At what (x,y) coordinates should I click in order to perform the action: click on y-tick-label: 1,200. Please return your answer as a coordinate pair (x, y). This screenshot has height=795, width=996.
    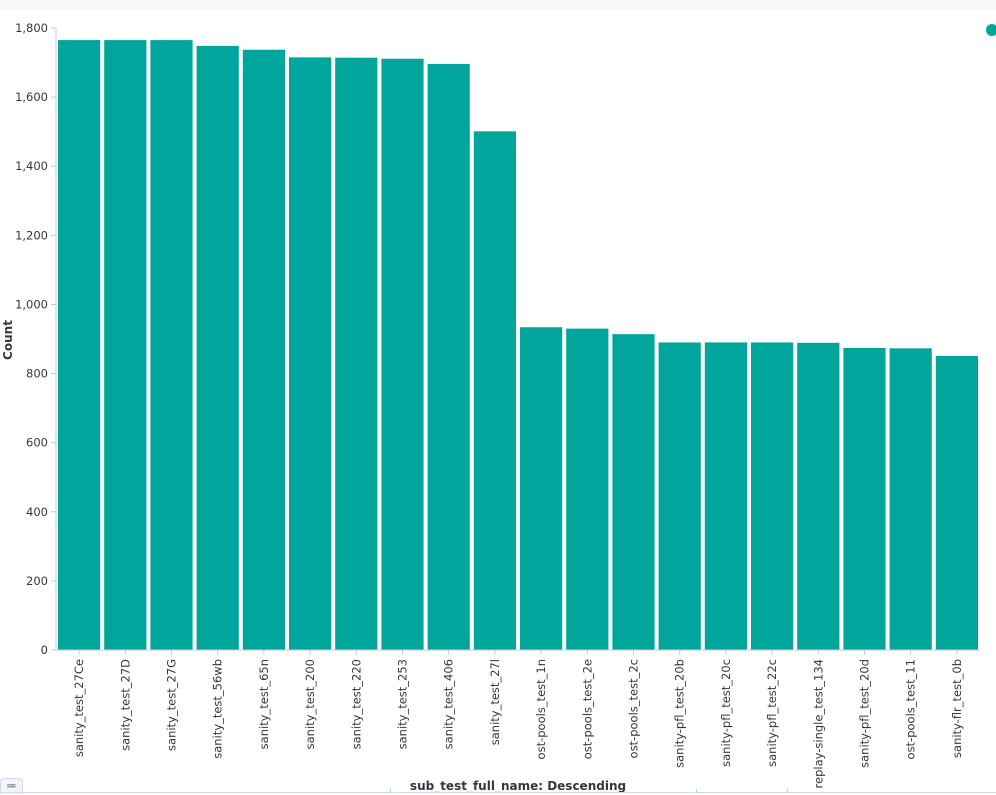
    Looking at the image, I should click on (31, 235).